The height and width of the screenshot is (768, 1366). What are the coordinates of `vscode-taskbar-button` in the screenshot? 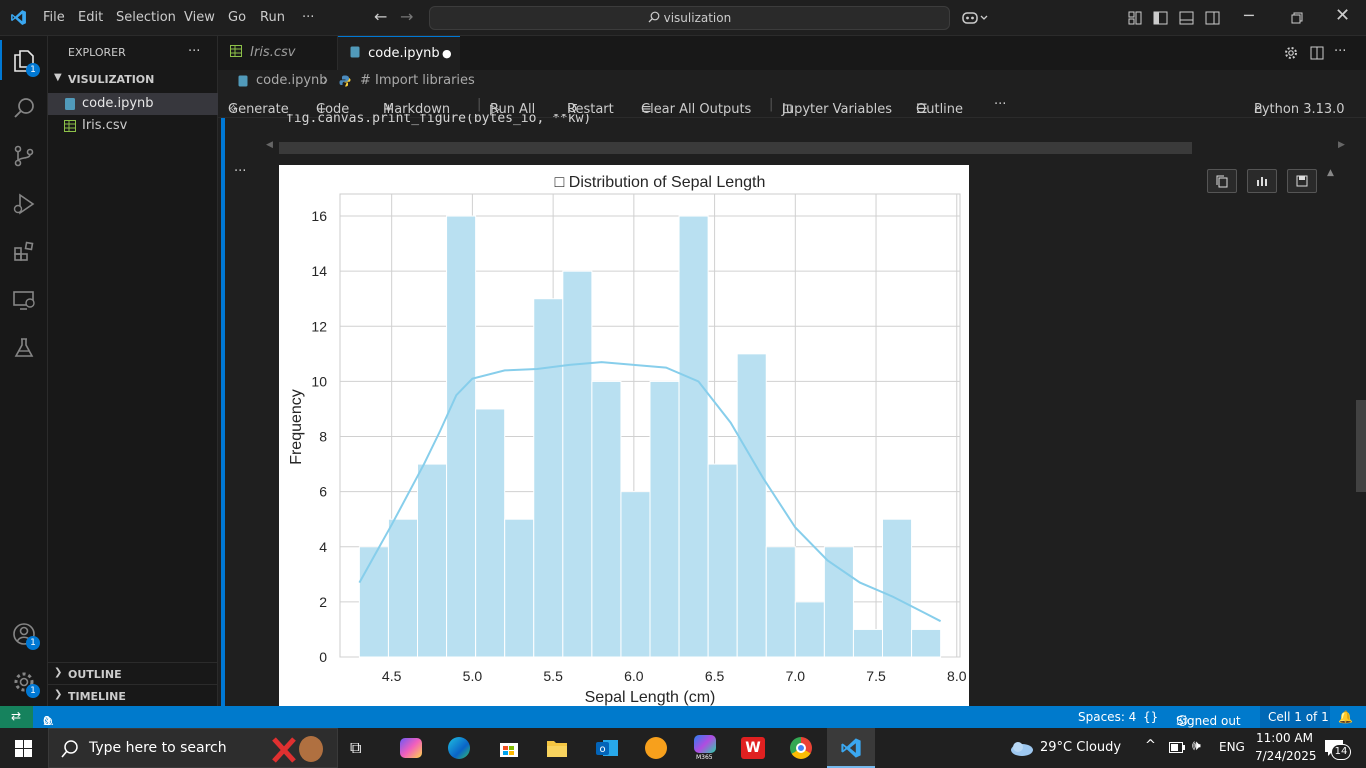 It's located at (851, 748).